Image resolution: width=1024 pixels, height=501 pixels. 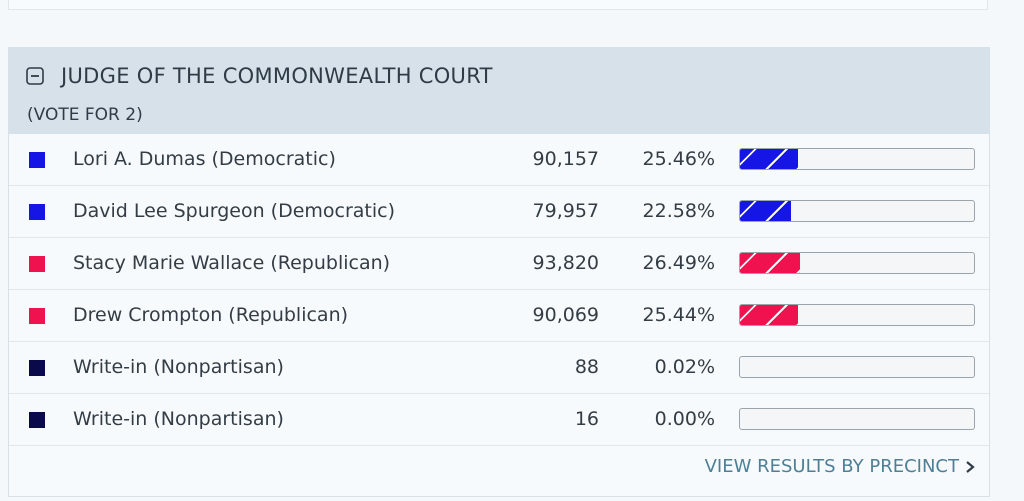 I want to click on collapse-icon, so click(x=35, y=76).